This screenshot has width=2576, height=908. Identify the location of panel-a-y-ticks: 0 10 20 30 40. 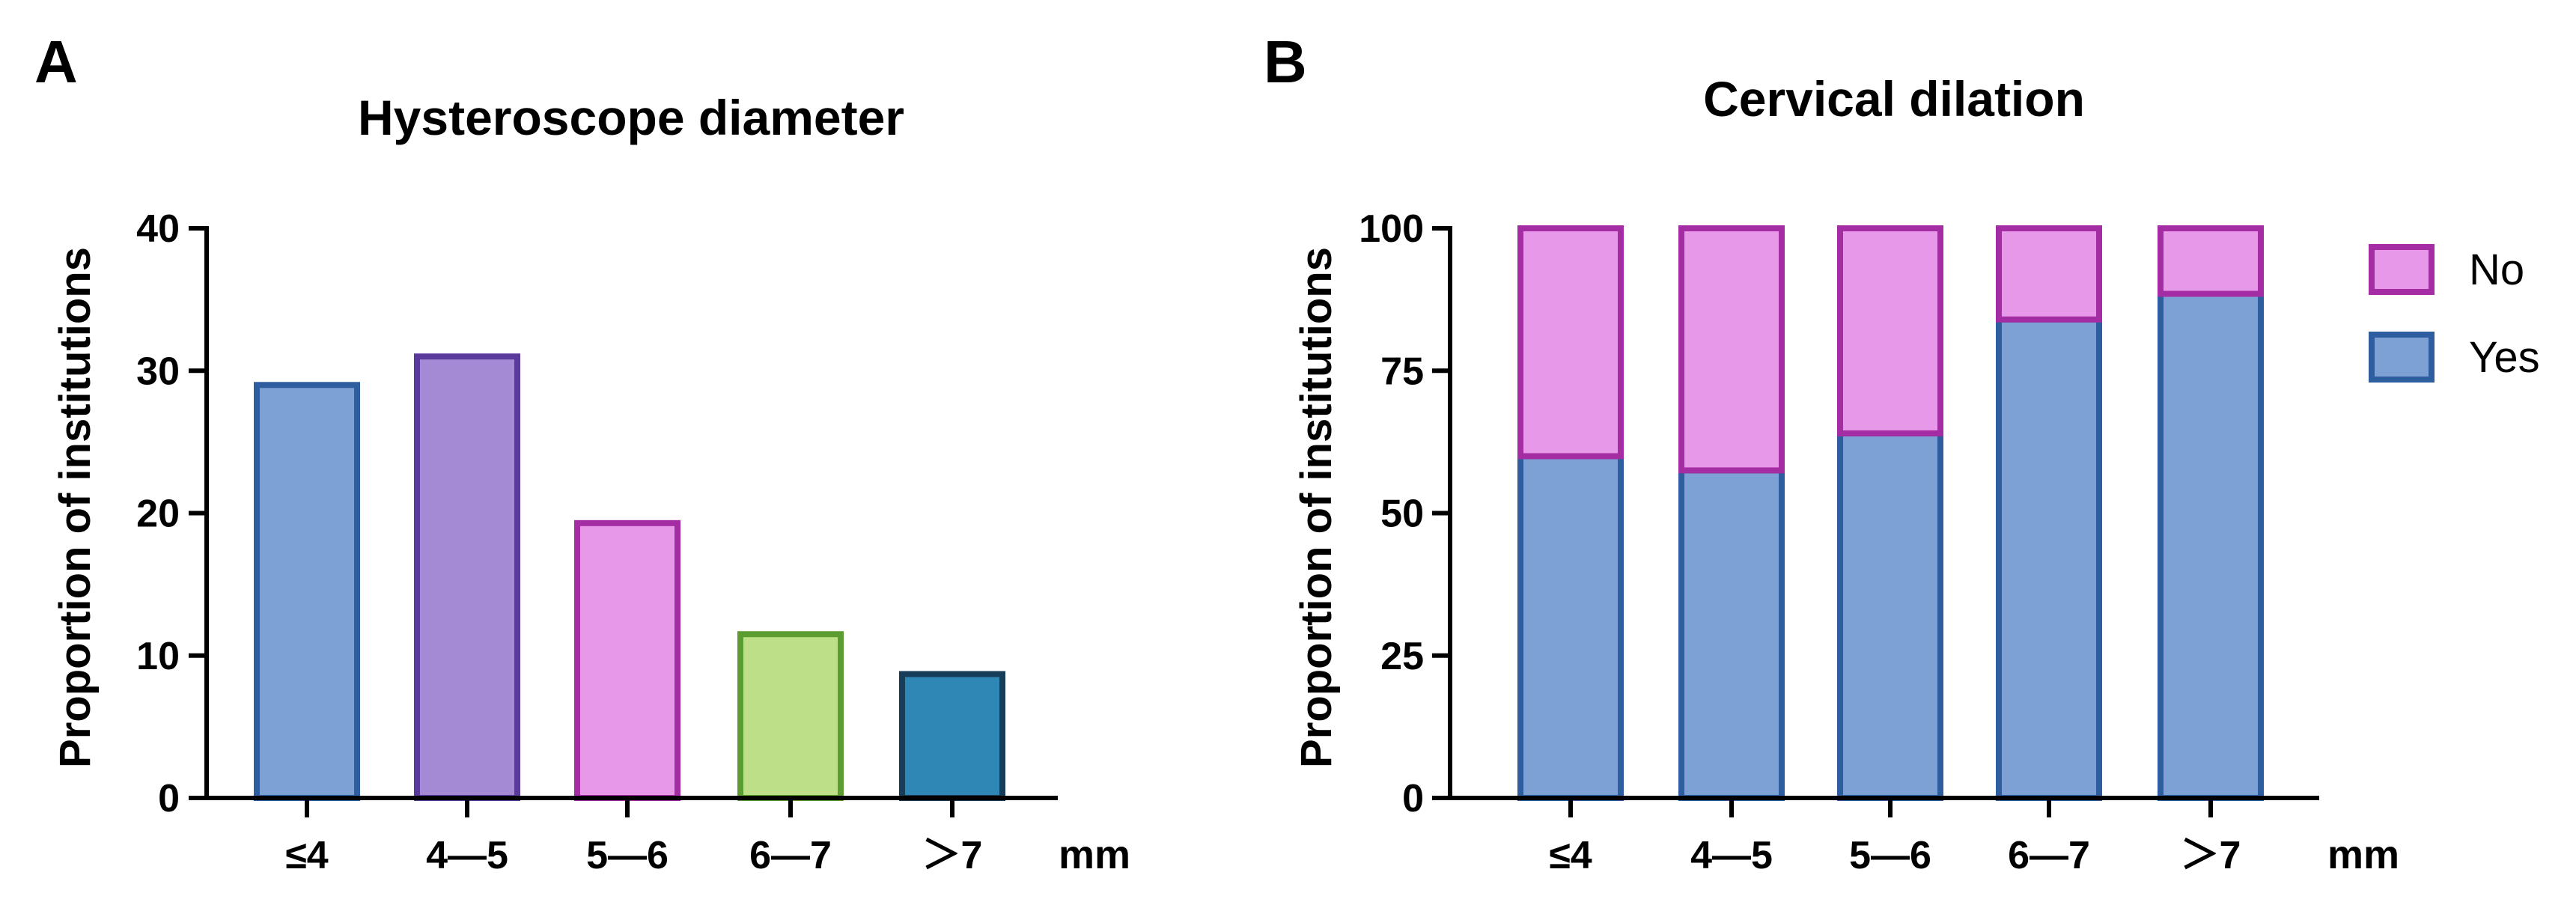
(171, 513).